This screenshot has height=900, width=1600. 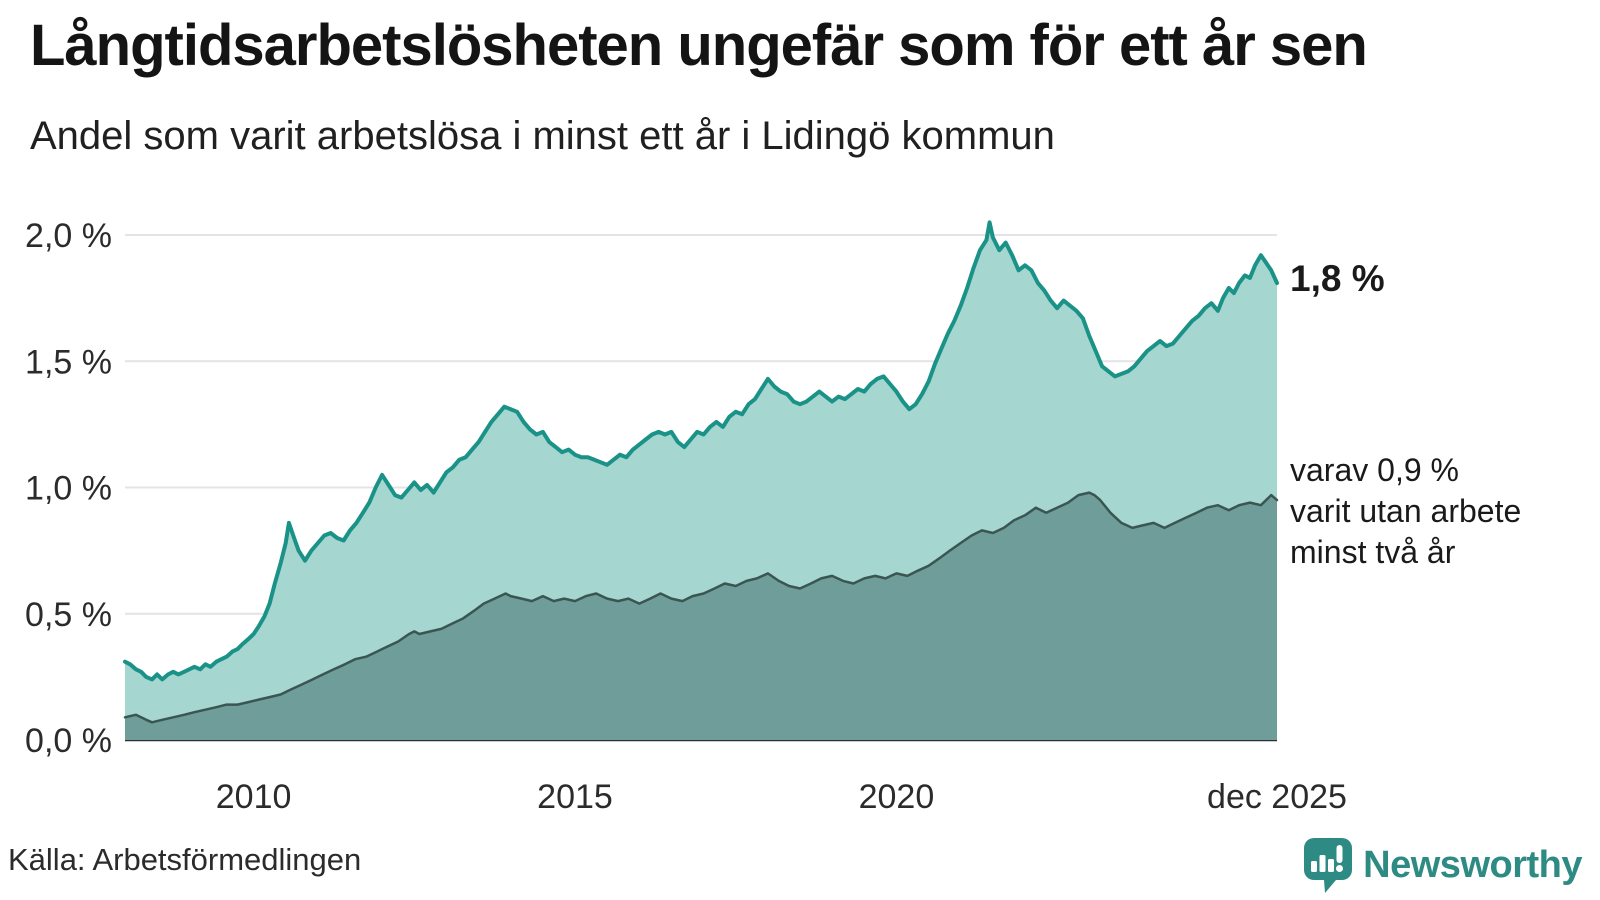 I want to click on x-tick-label: dec 2025, so click(x=1277, y=797).